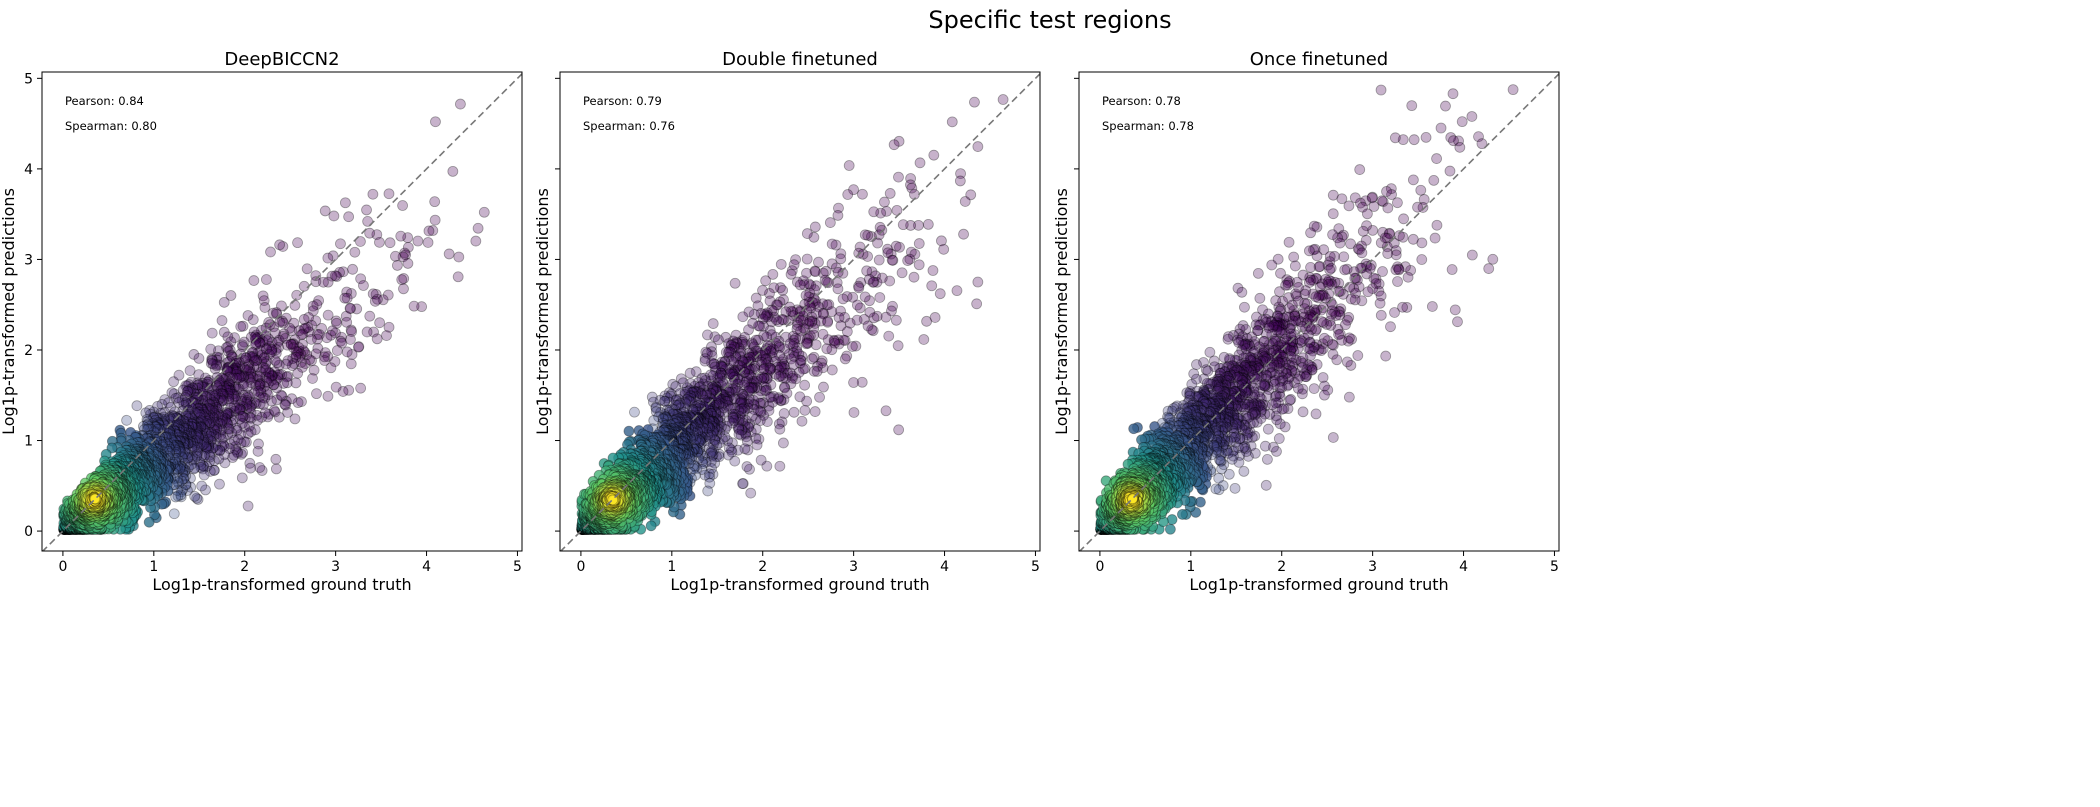 The width and height of the screenshot is (2100, 807). I want to click on y-tick-label: 1, so click(28, 442).